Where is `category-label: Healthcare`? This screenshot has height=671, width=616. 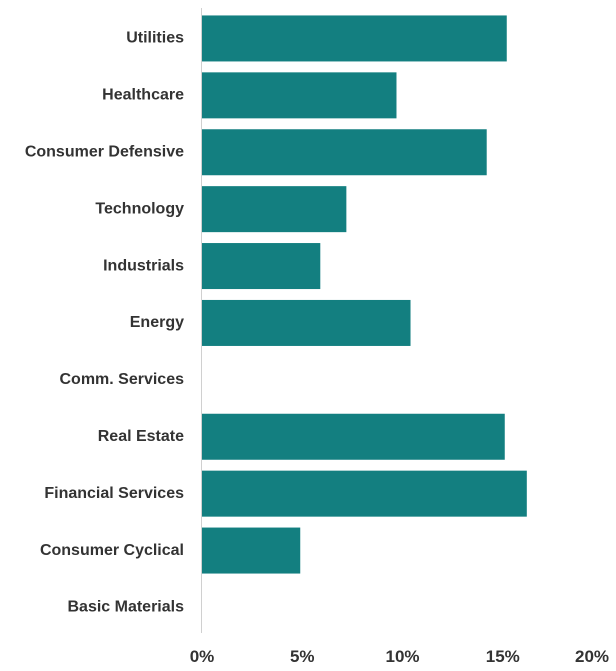
category-label: Healthcare is located at coordinates (143, 95).